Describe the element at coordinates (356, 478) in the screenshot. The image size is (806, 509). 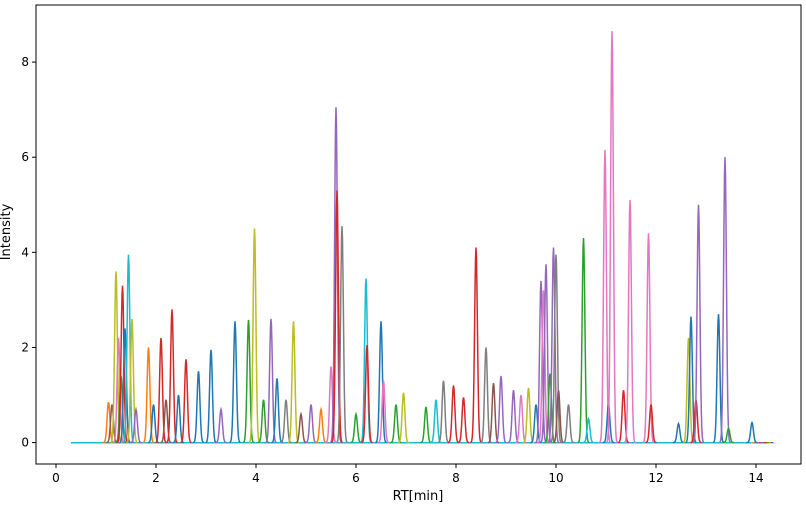
I see `x-tick-label: 6` at that location.